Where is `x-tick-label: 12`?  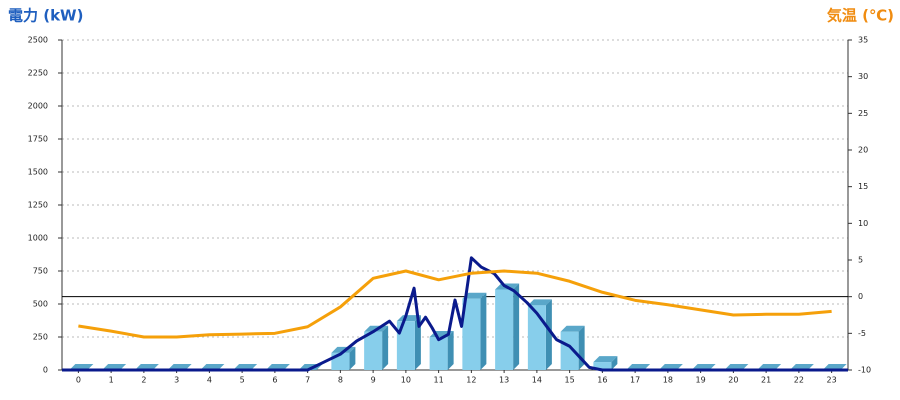 x-tick-label: 12 is located at coordinates (471, 380).